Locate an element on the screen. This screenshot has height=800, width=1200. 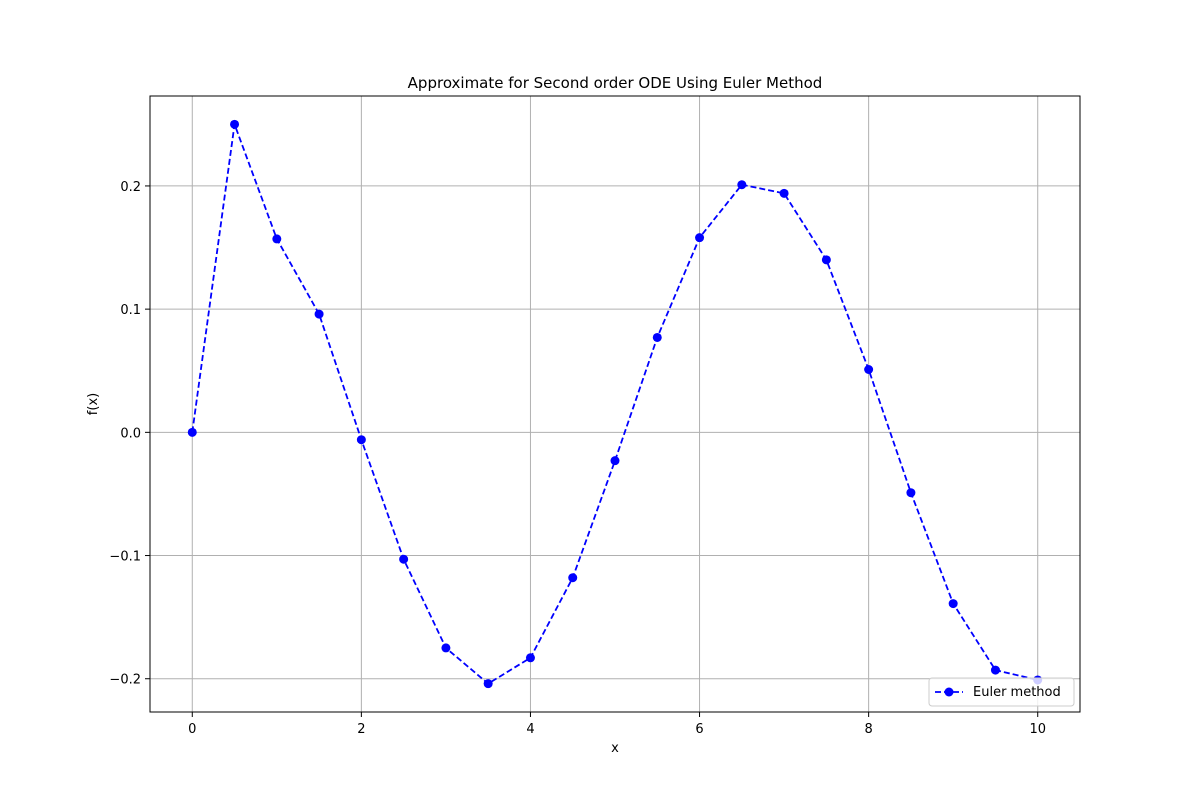
legend-label: Euler method is located at coordinates (1017, 692).